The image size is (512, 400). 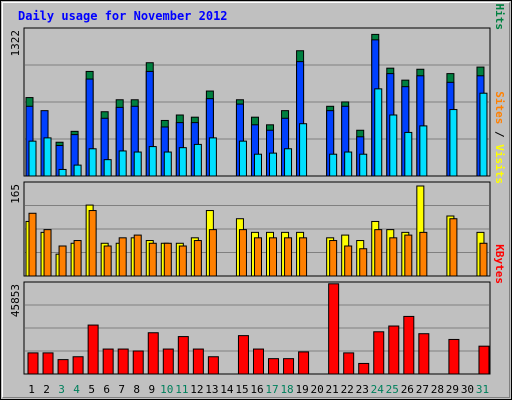 I want to click on x-tick-label: 25, so click(x=392, y=389).